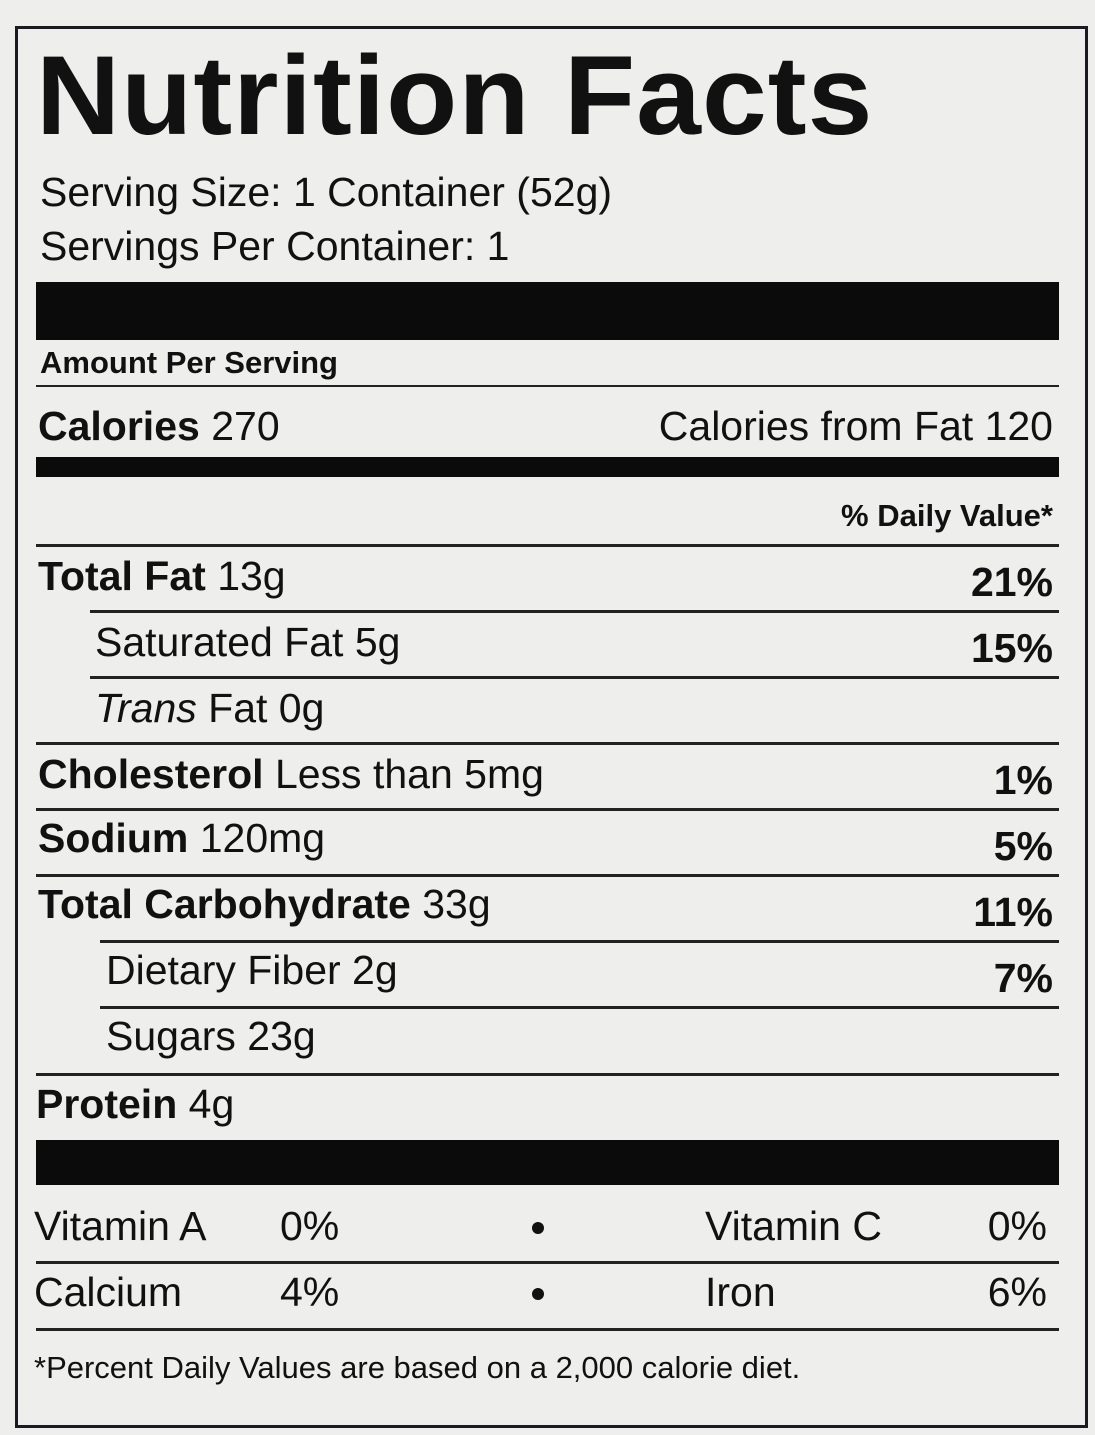 This screenshot has width=1095, height=1435. Describe the element at coordinates (113, 838) in the screenshot. I see `nutrient-label: Sodium` at that location.